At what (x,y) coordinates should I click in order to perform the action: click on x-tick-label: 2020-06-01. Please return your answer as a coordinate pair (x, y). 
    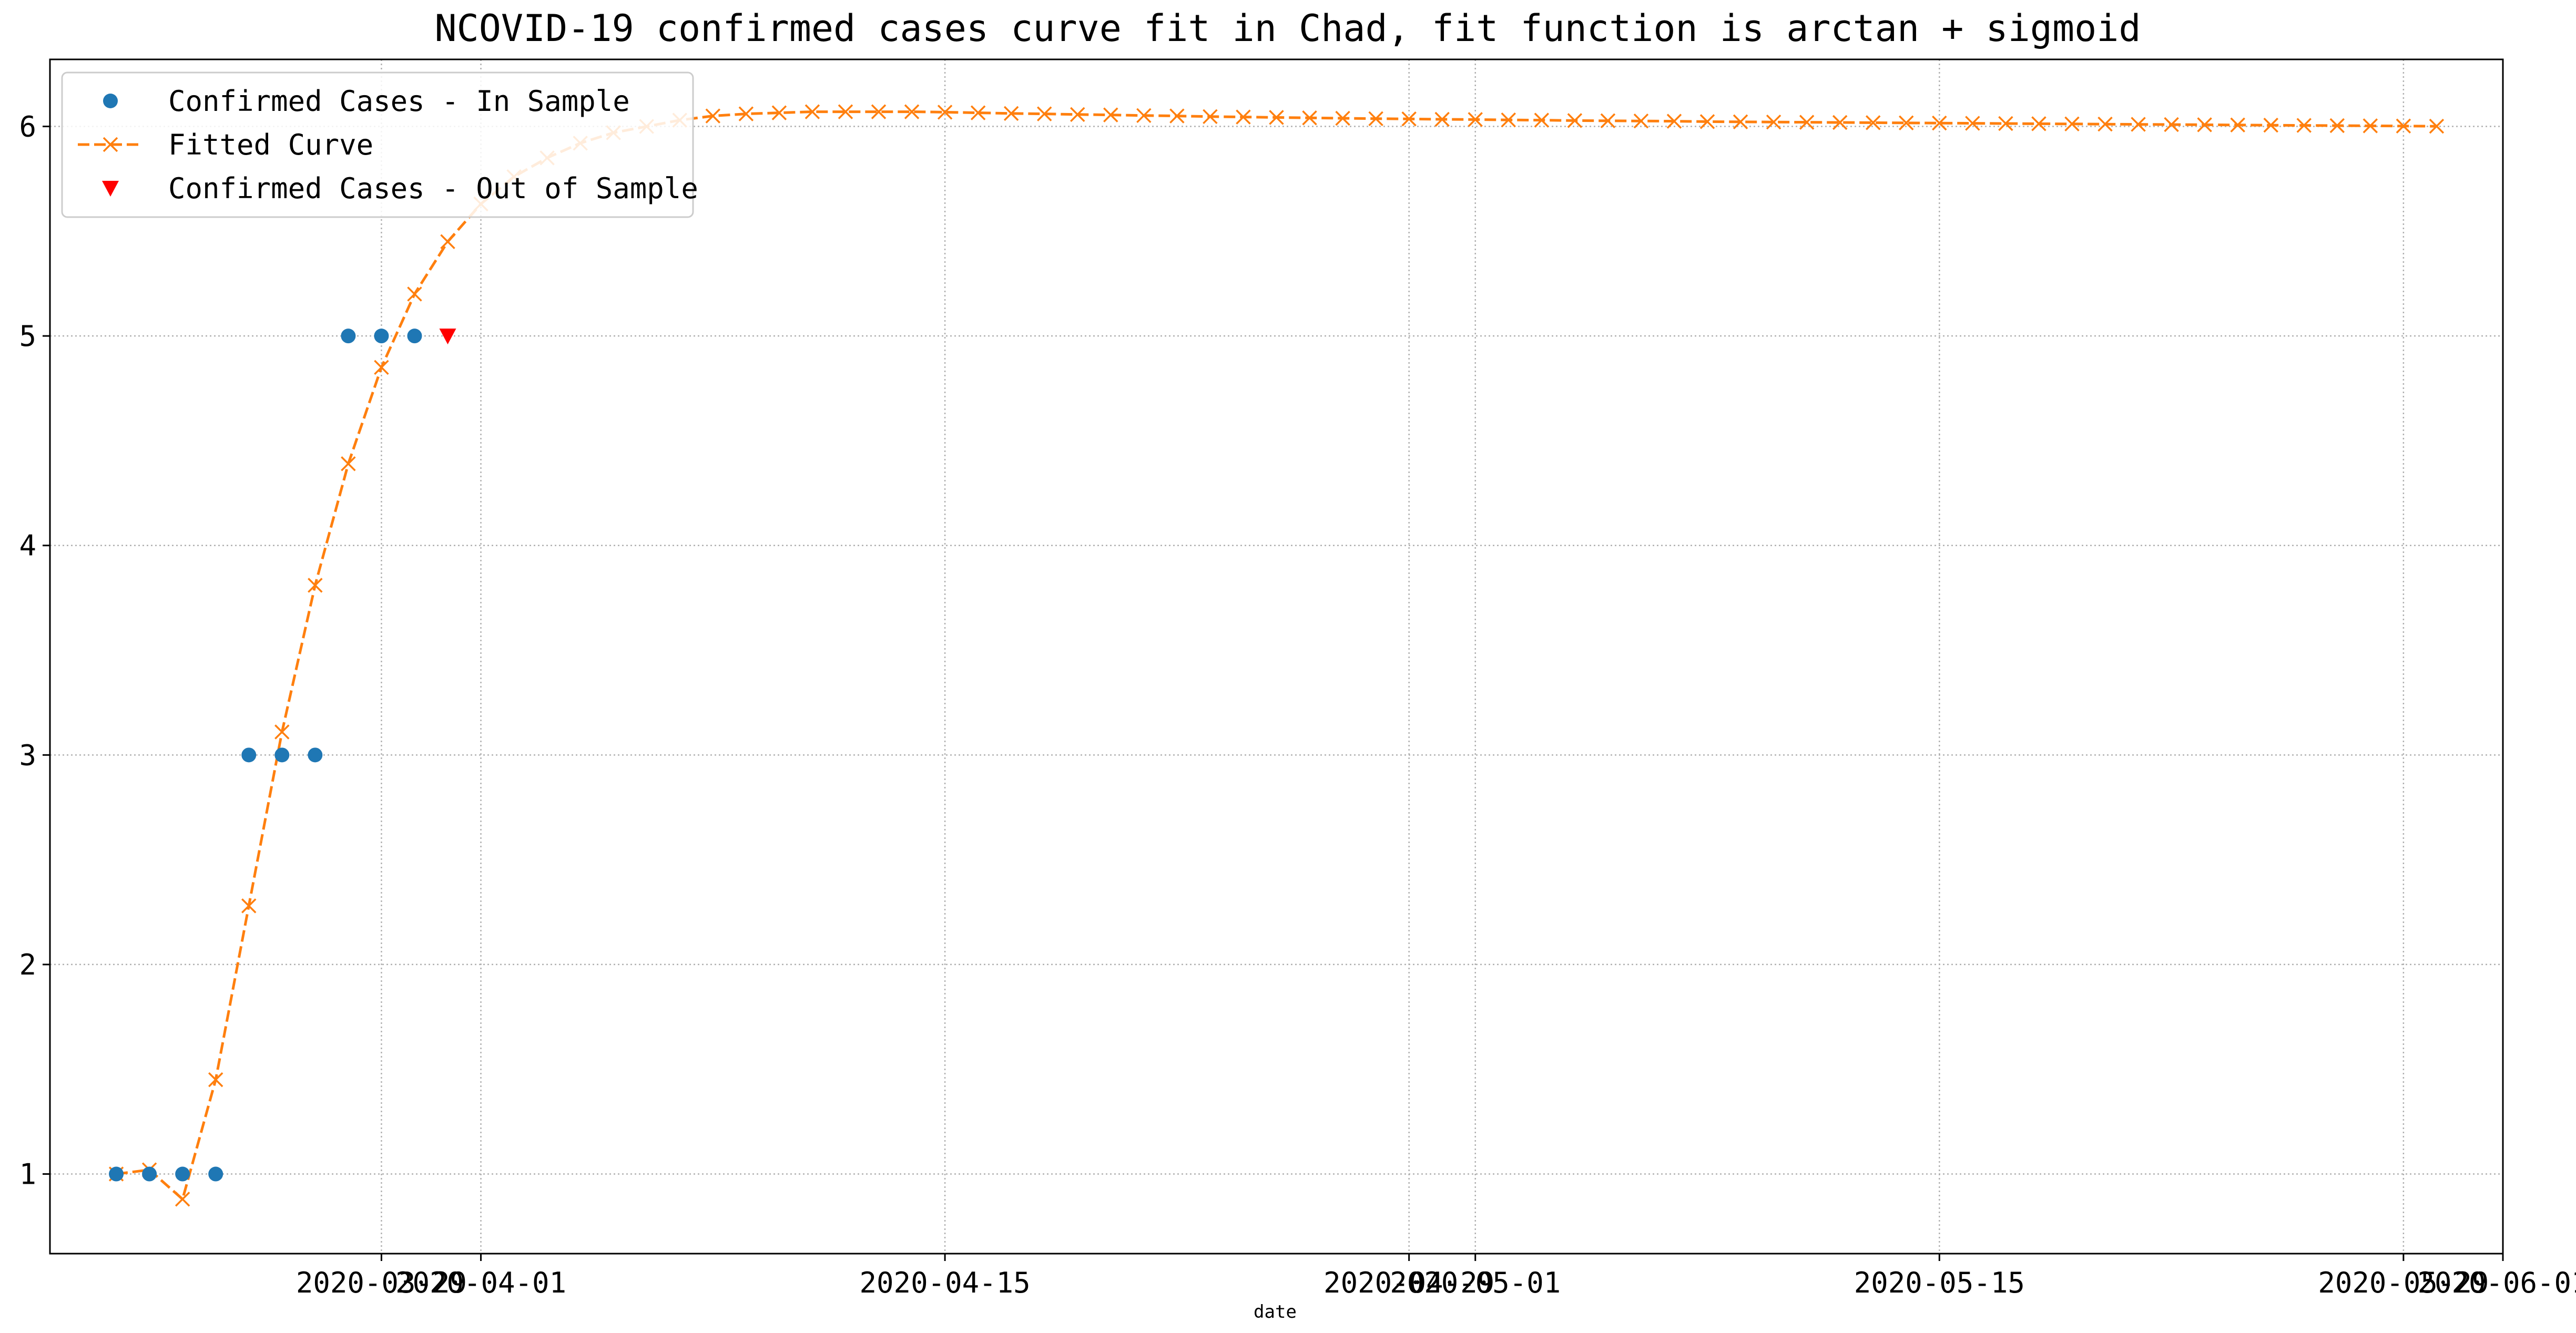
    Looking at the image, I should click on (2496, 1282).